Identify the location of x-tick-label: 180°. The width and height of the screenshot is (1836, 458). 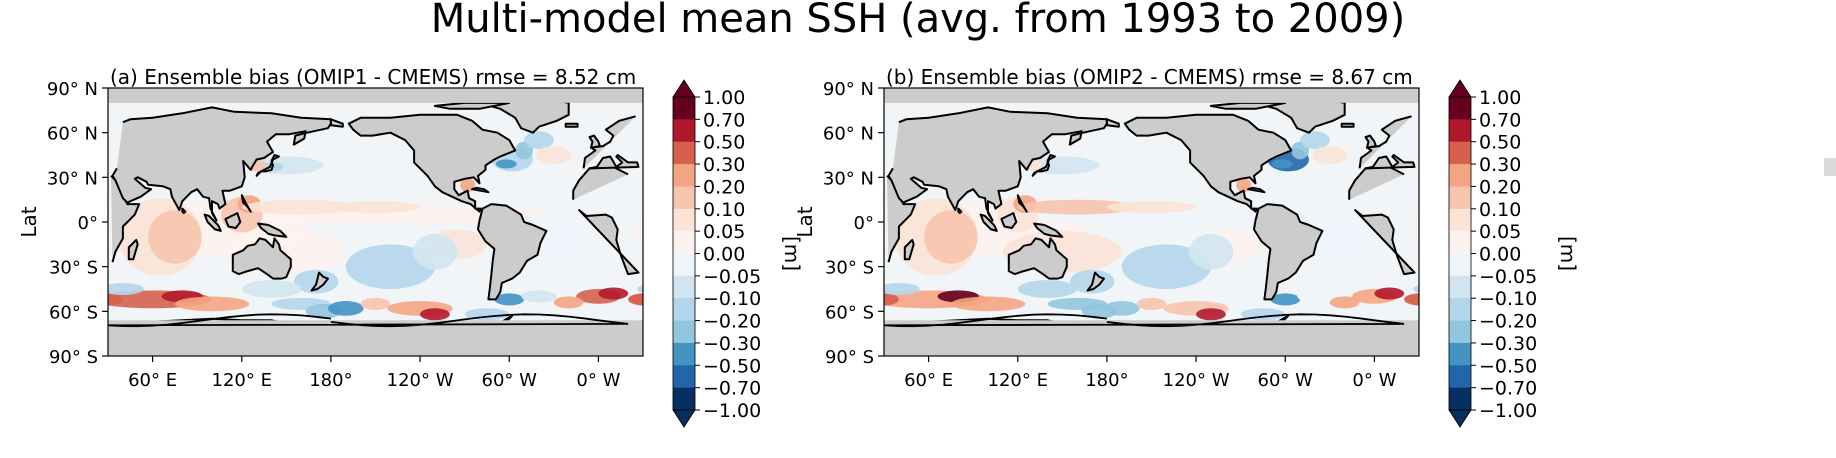
(1106, 380).